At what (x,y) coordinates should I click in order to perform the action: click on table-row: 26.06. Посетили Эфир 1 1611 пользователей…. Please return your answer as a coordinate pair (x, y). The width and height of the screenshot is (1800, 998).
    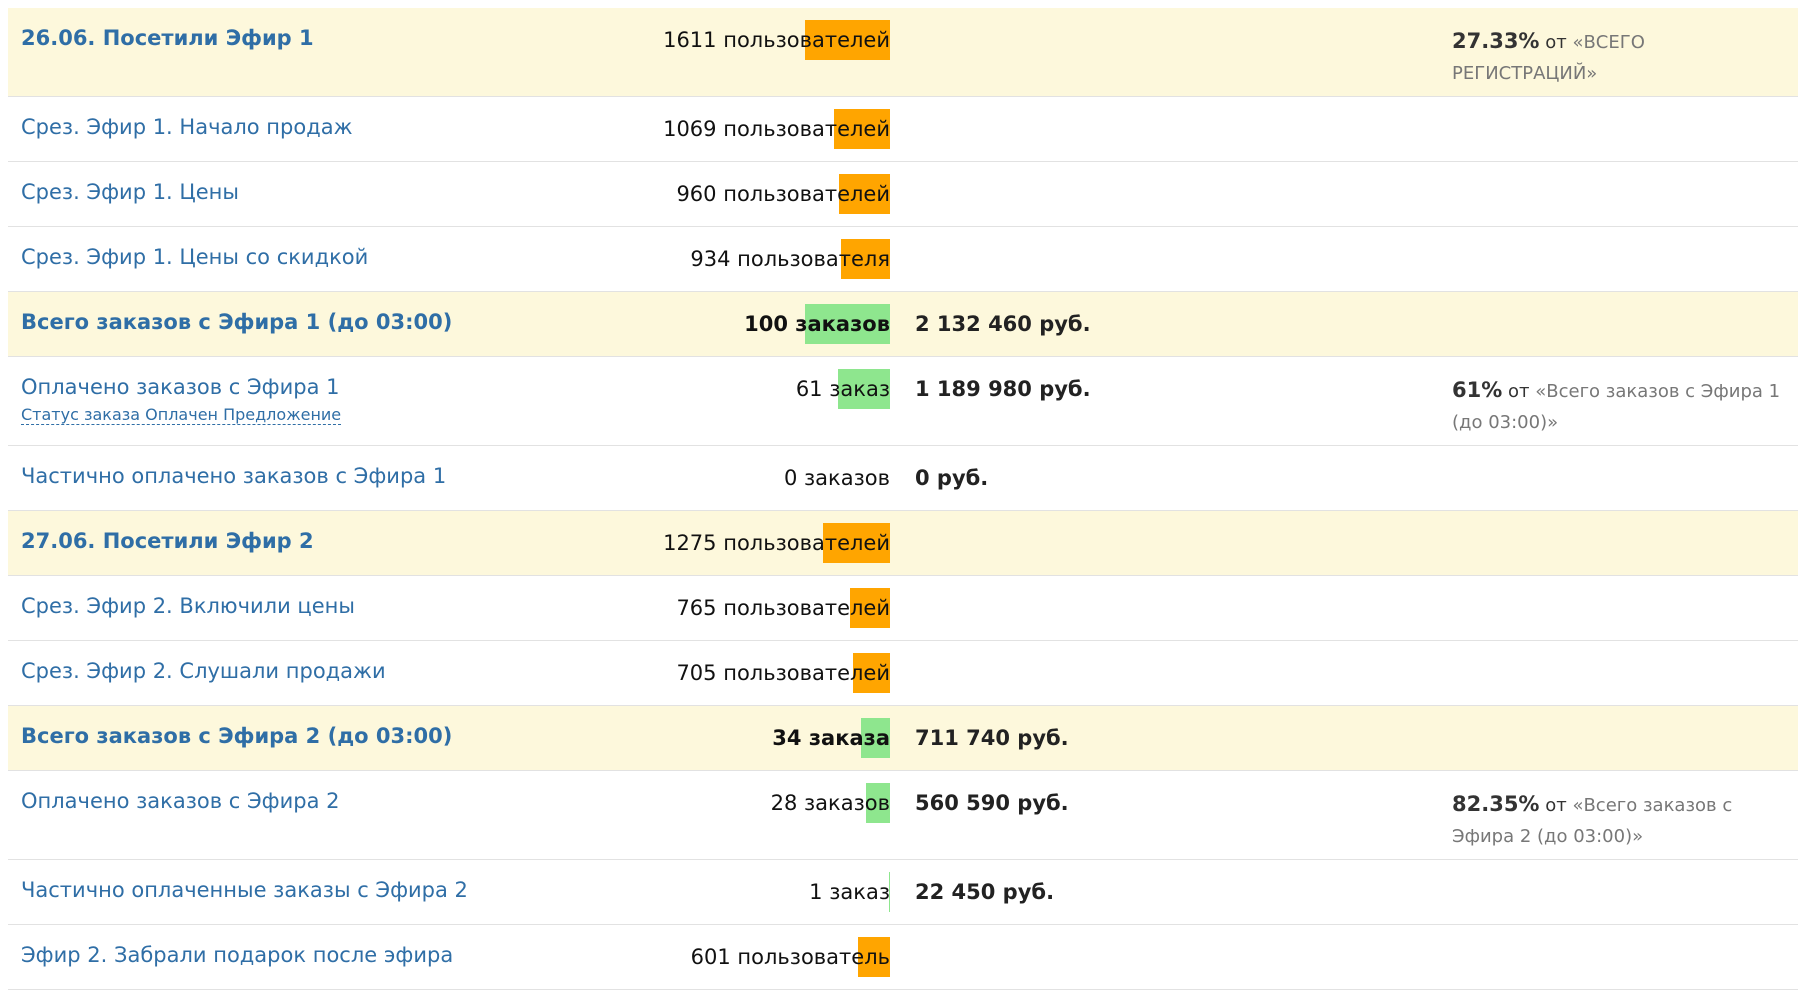
    Looking at the image, I should click on (903, 52).